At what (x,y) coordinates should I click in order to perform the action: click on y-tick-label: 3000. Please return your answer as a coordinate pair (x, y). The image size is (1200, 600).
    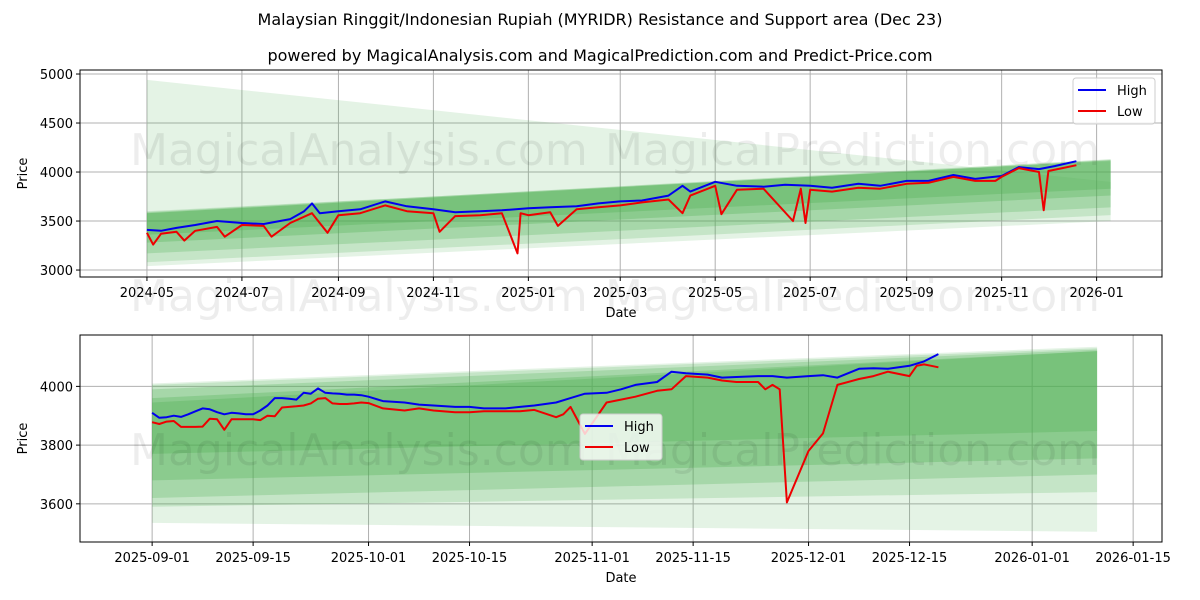
    Looking at the image, I should click on (56, 271).